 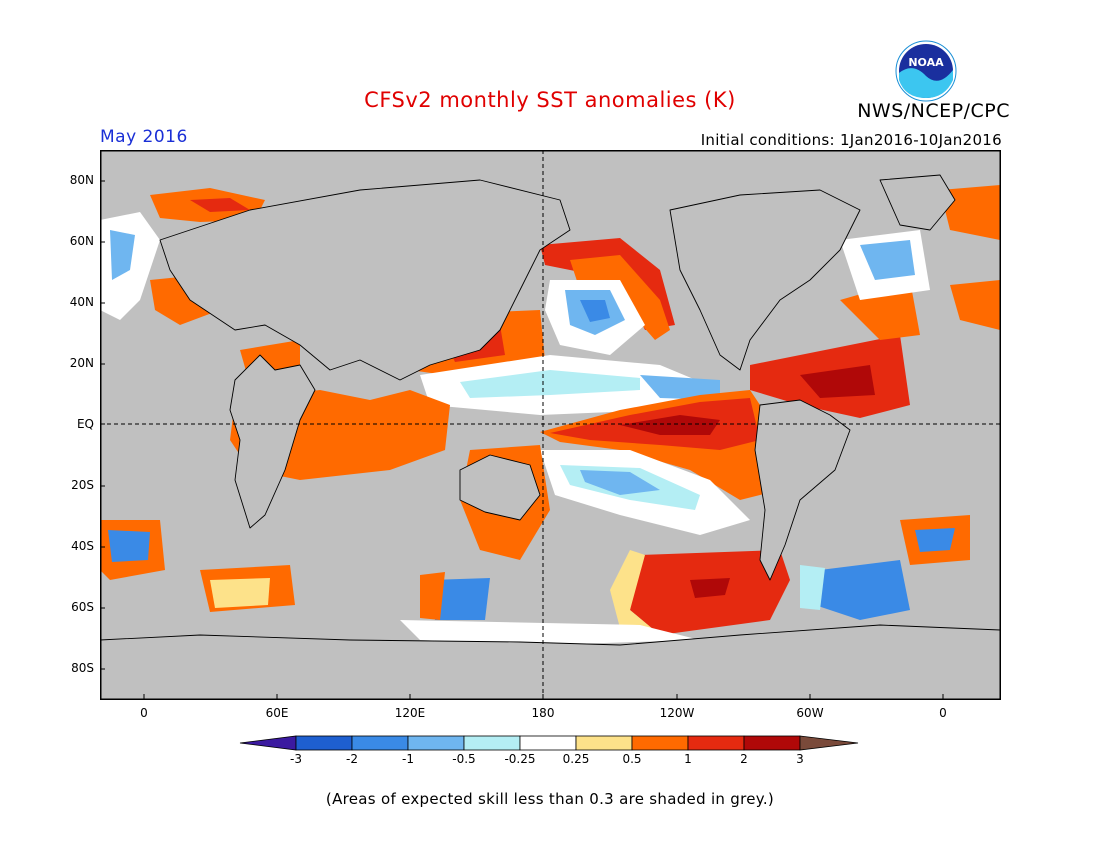 I want to click on colorbar-label: 0.25, so click(x=576, y=759).